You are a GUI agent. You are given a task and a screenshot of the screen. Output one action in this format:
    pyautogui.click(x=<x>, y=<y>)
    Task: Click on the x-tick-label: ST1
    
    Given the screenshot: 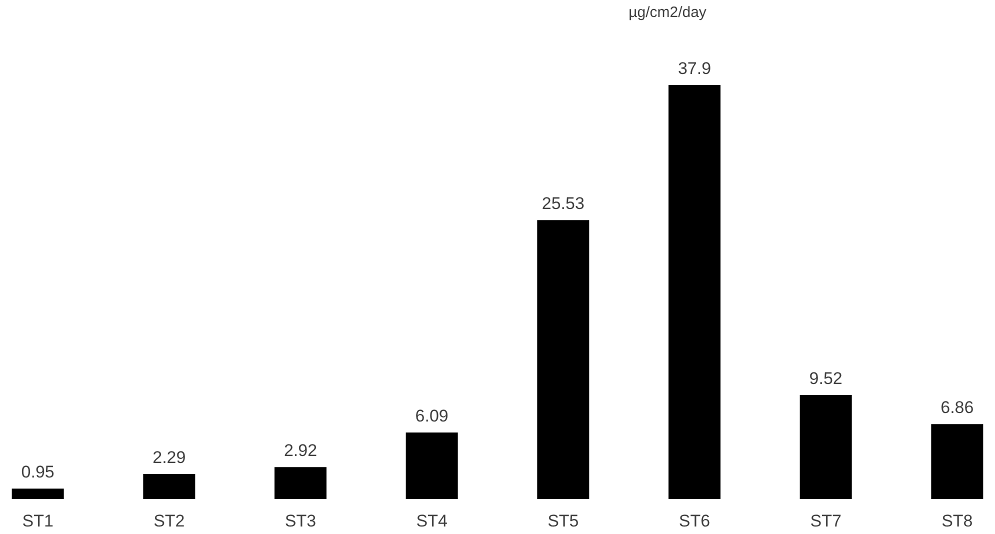 What is the action you would take?
    pyautogui.click(x=38, y=521)
    